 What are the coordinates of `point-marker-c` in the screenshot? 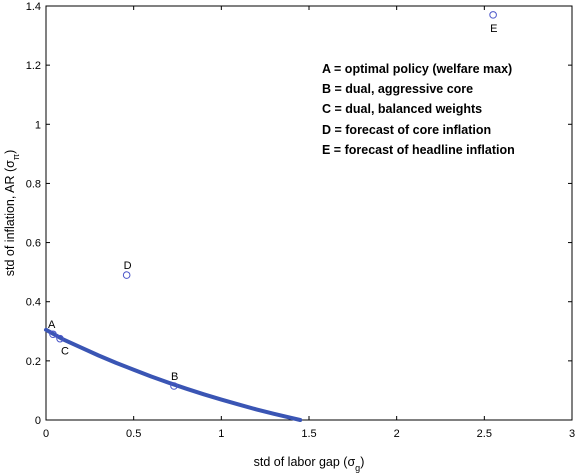 It's located at (60, 338).